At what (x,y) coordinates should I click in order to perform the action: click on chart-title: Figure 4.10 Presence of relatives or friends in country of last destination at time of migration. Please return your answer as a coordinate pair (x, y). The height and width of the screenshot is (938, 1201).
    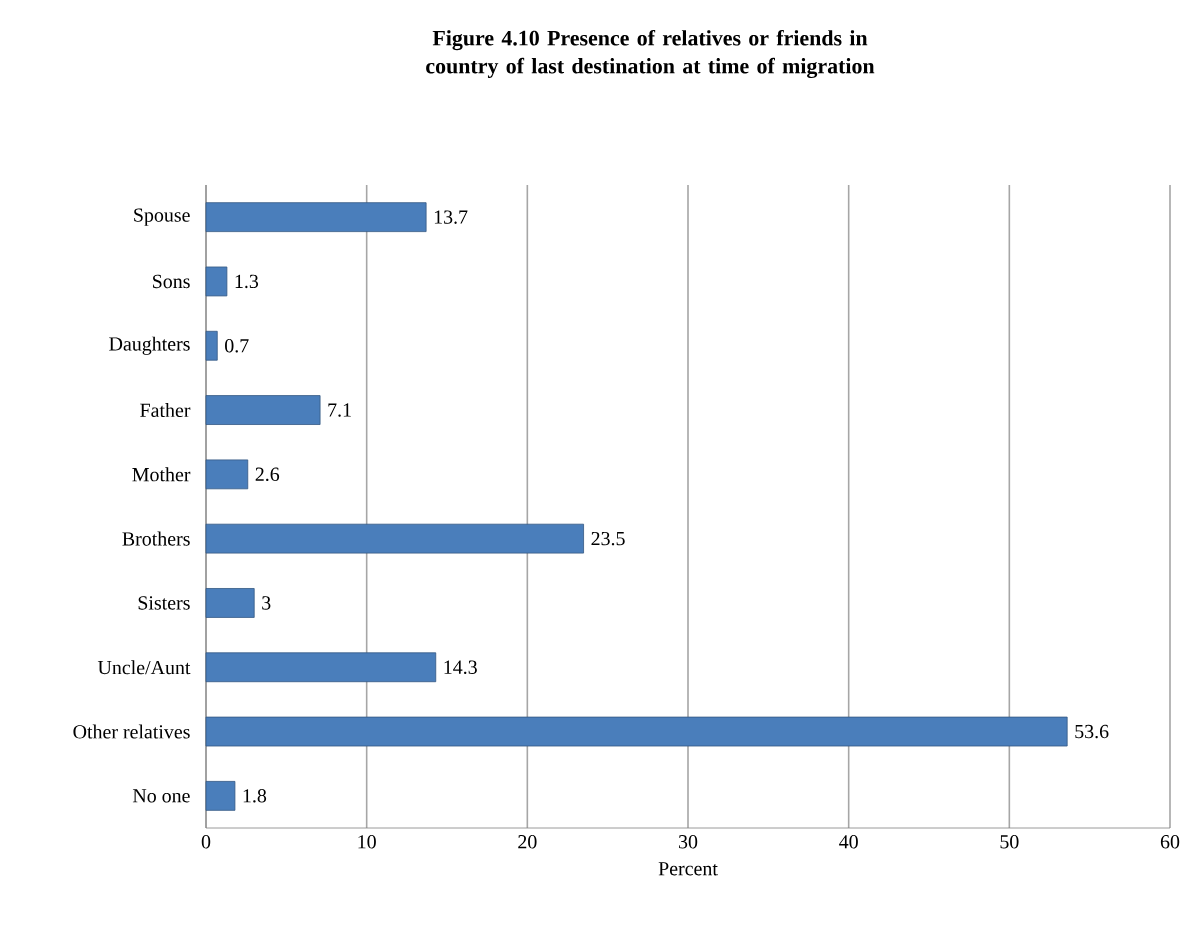
    Looking at the image, I should click on (650, 54).